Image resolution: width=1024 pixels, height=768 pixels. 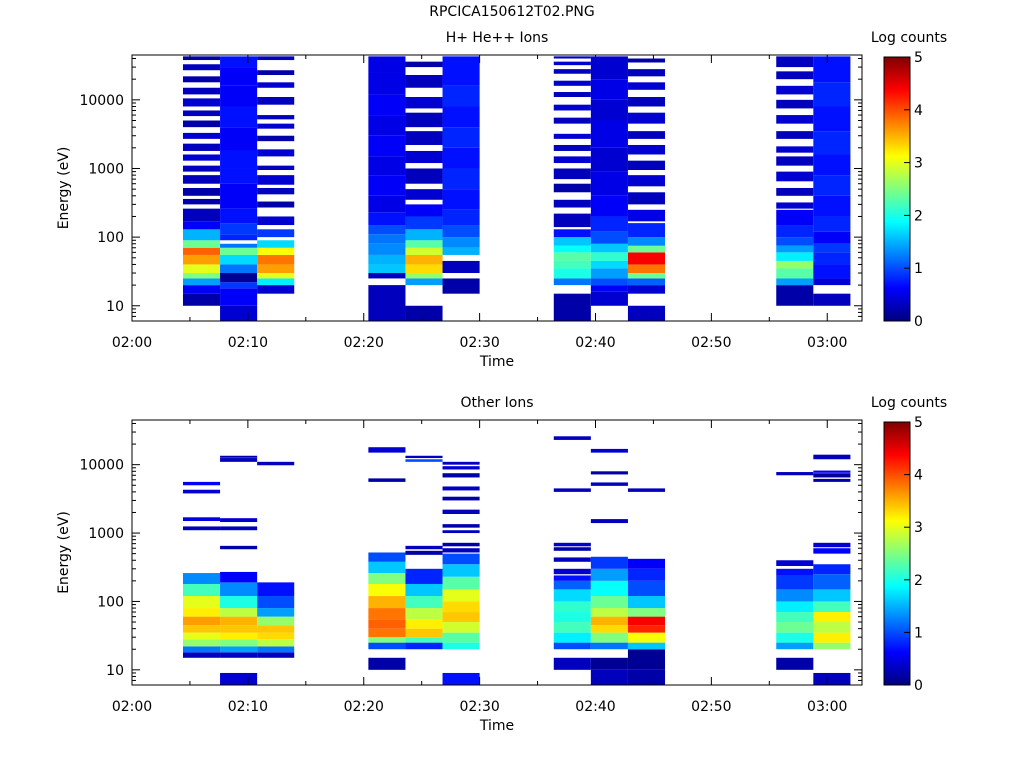 I want to click on y-tick-label: 10, so click(x=115, y=671).